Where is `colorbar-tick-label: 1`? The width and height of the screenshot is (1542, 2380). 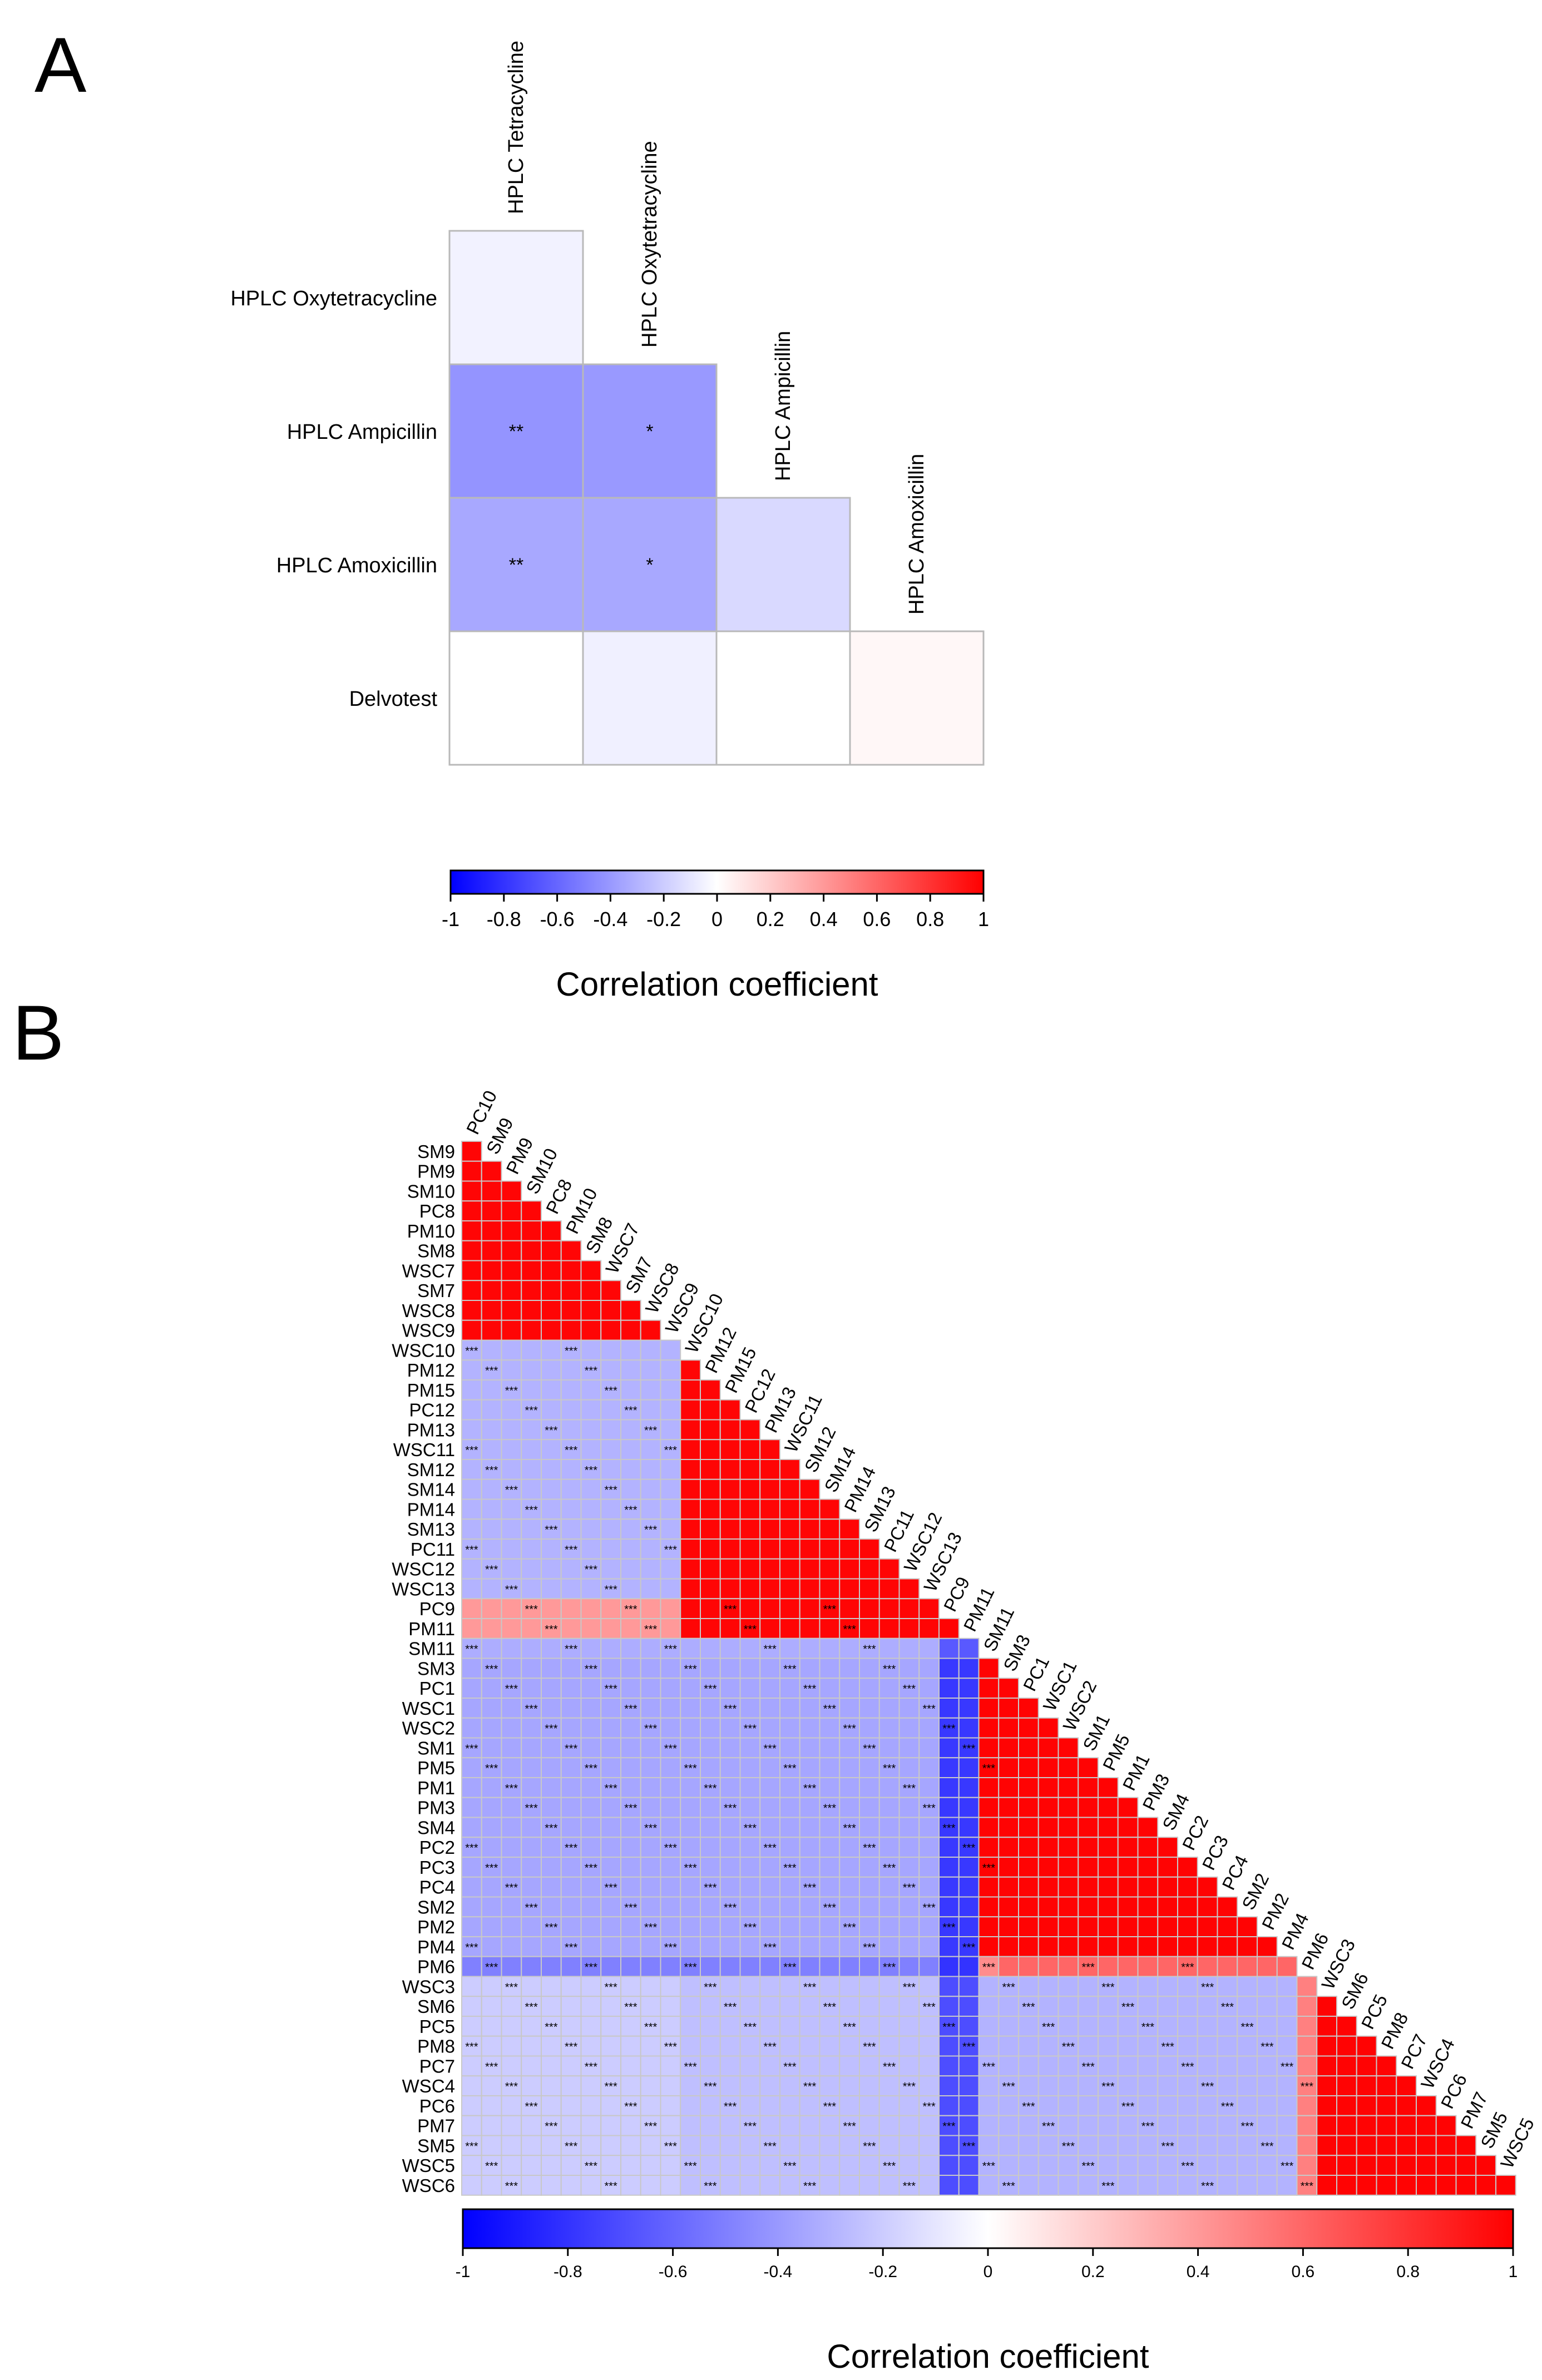 colorbar-tick-label: 1 is located at coordinates (1513, 2272).